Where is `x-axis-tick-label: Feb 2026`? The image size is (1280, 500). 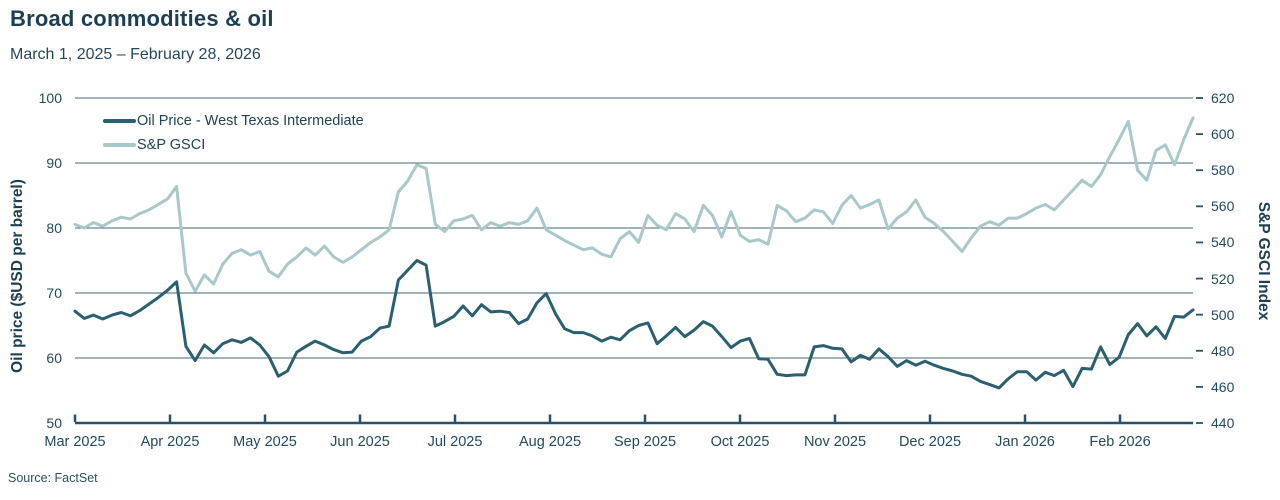
x-axis-tick-label: Feb 2026 is located at coordinates (1120, 442).